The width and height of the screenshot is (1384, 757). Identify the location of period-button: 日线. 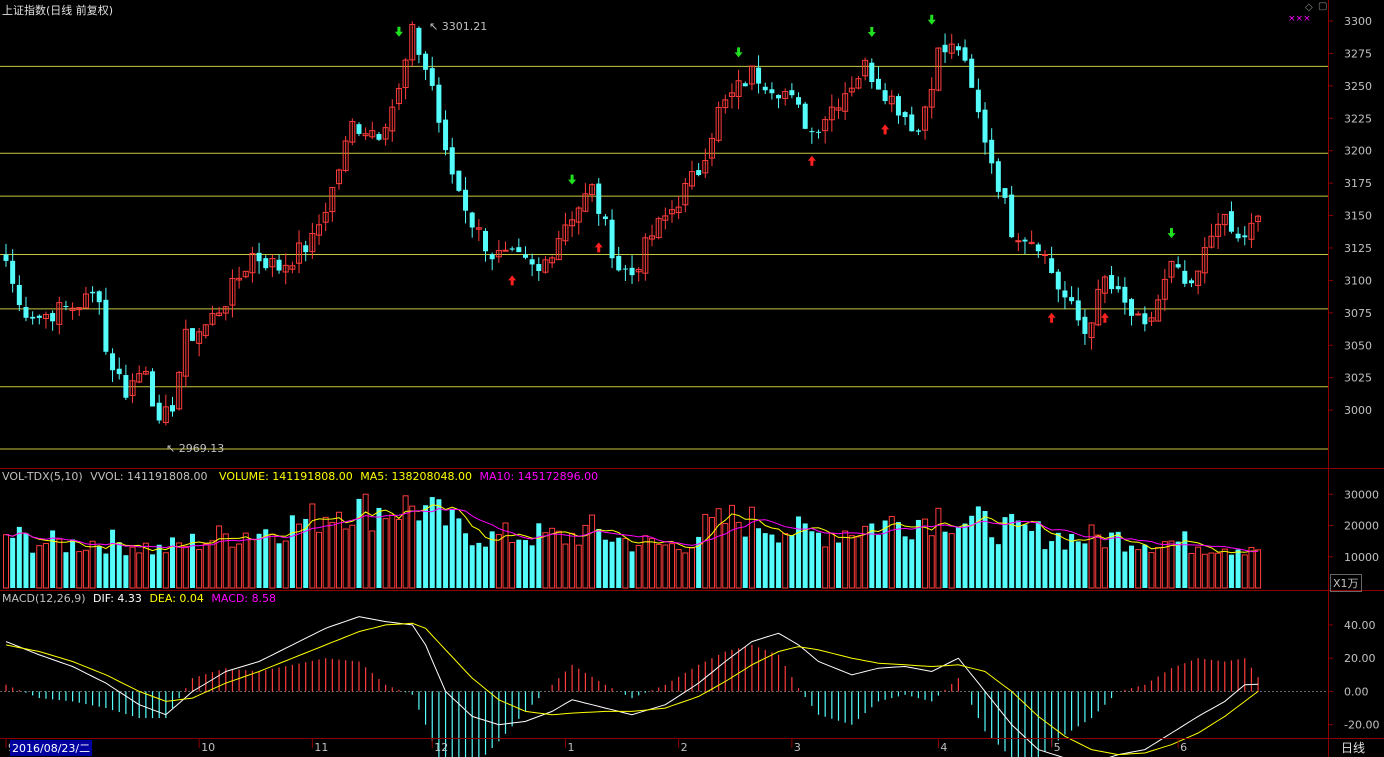
(1353, 748).